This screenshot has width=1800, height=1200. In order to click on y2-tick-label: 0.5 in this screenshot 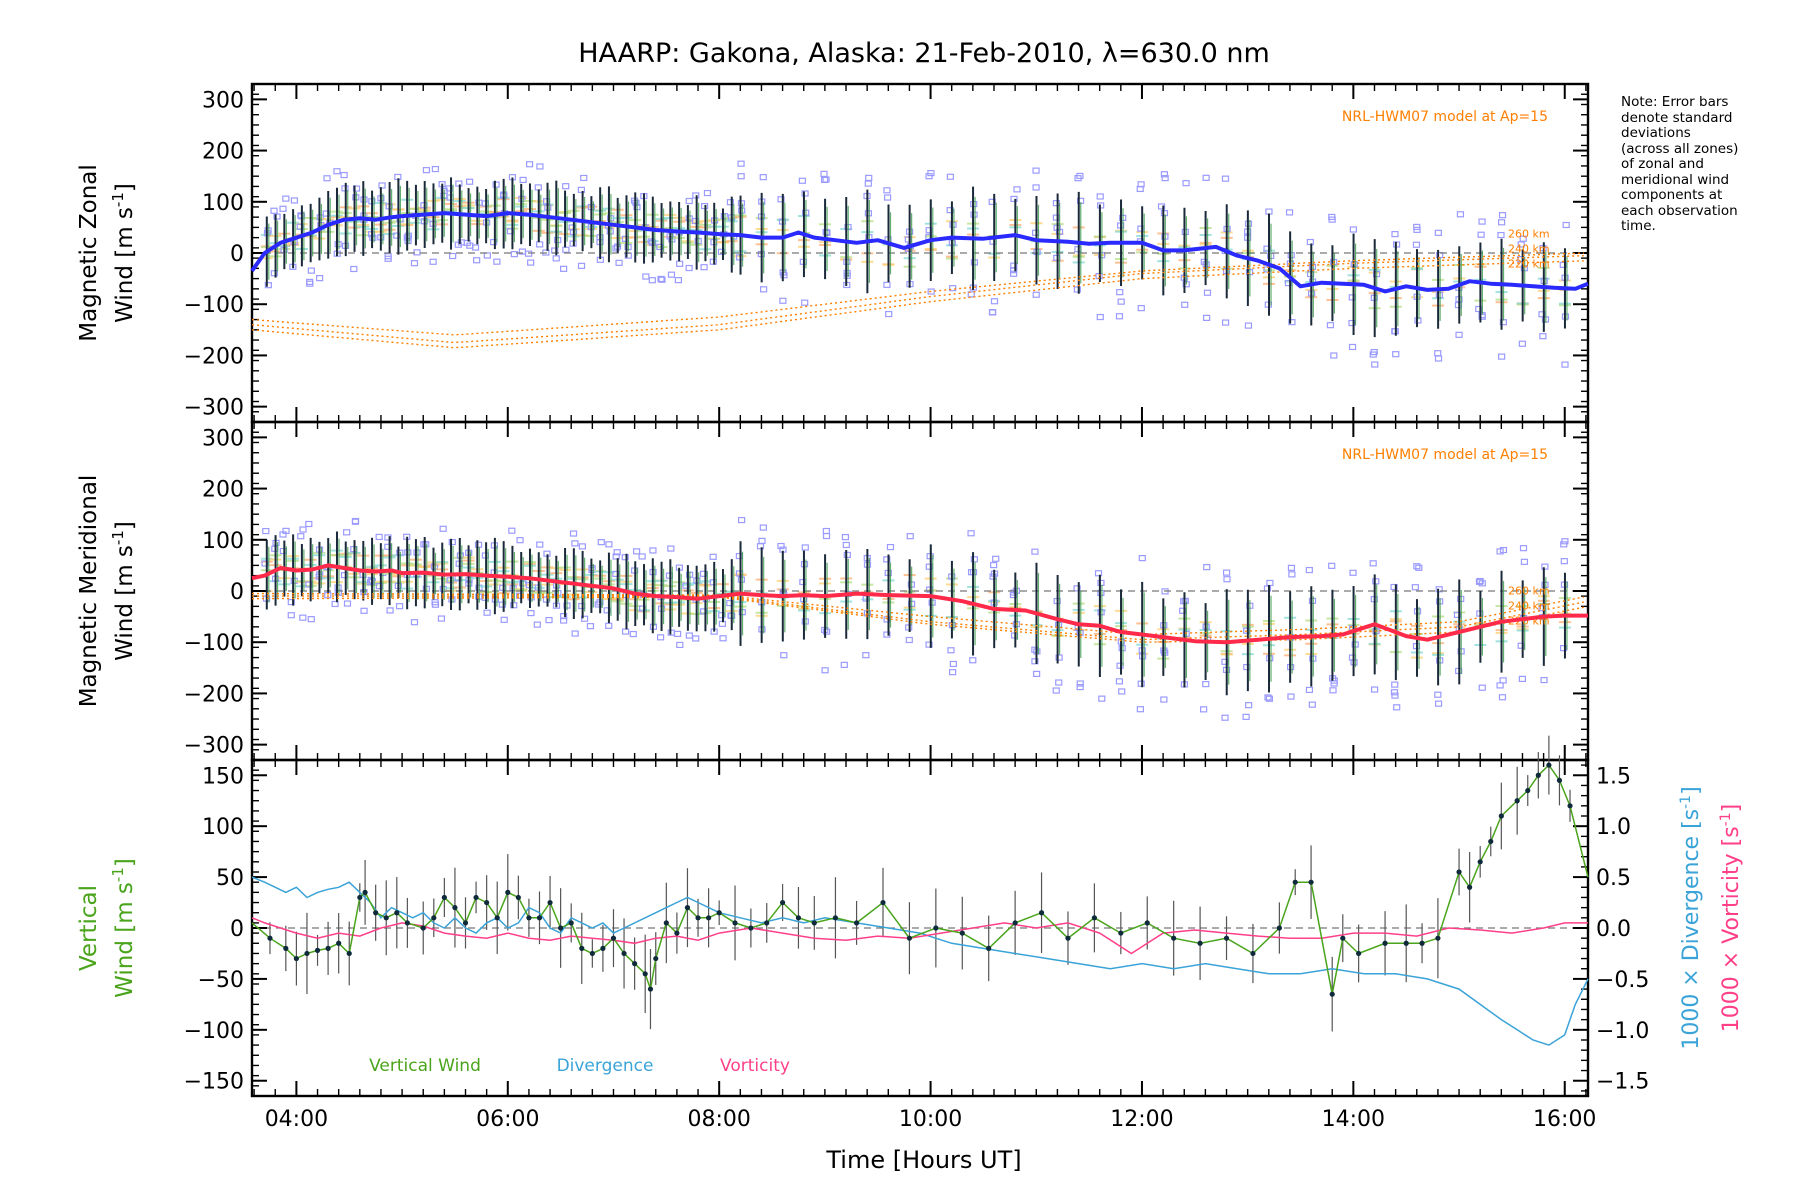, I will do `click(1613, 878)`.